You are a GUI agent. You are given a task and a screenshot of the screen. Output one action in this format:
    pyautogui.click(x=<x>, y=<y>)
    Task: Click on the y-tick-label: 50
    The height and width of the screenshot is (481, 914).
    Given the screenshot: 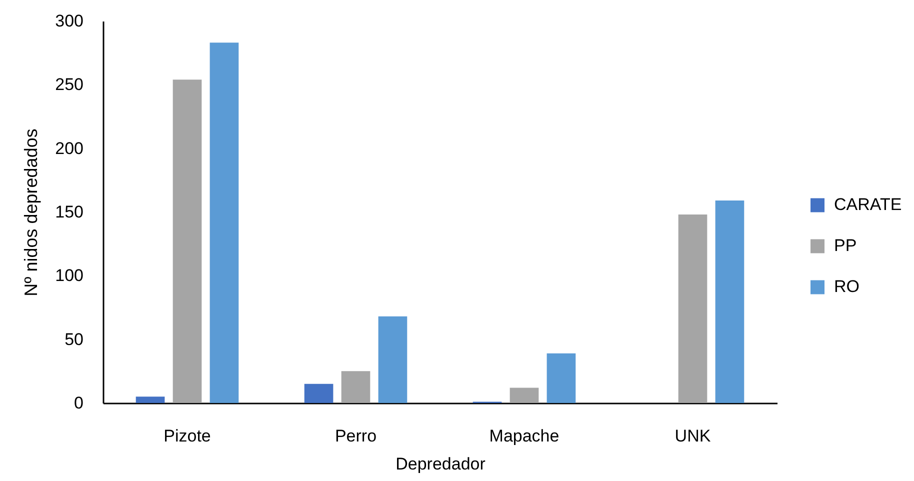 What is the action you would take?
    pyautogui.click(x=74, y=339)
    